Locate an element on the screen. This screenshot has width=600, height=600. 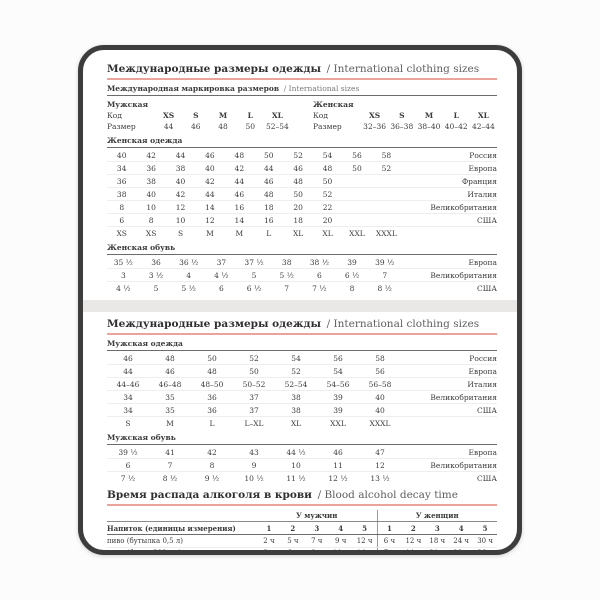
table-row: 36 38 40 42 44 46 48 50 Франция is located at coordinates (302, 182).